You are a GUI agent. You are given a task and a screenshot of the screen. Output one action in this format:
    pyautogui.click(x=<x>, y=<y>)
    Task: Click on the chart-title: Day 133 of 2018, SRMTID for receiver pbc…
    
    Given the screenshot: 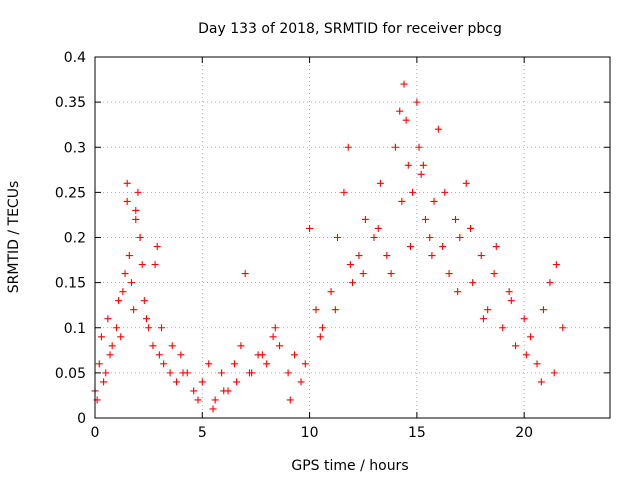 What is the action you would take?
    pyautogui.click(x=350, y=29)
    